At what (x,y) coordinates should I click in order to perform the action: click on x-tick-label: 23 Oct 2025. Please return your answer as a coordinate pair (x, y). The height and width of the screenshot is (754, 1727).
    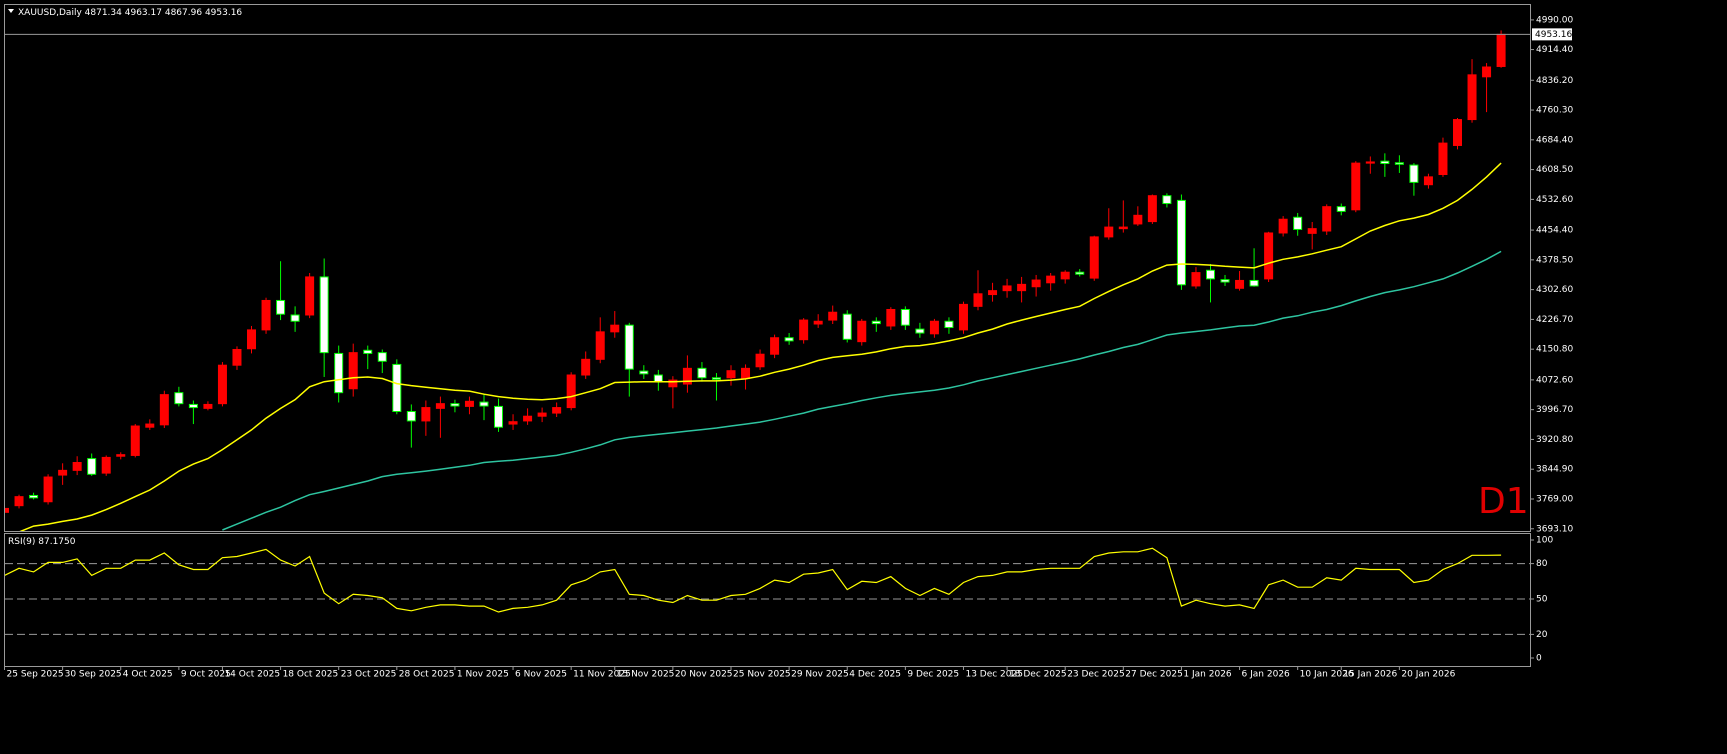
    Looking at the image, I should click on (369, 675).